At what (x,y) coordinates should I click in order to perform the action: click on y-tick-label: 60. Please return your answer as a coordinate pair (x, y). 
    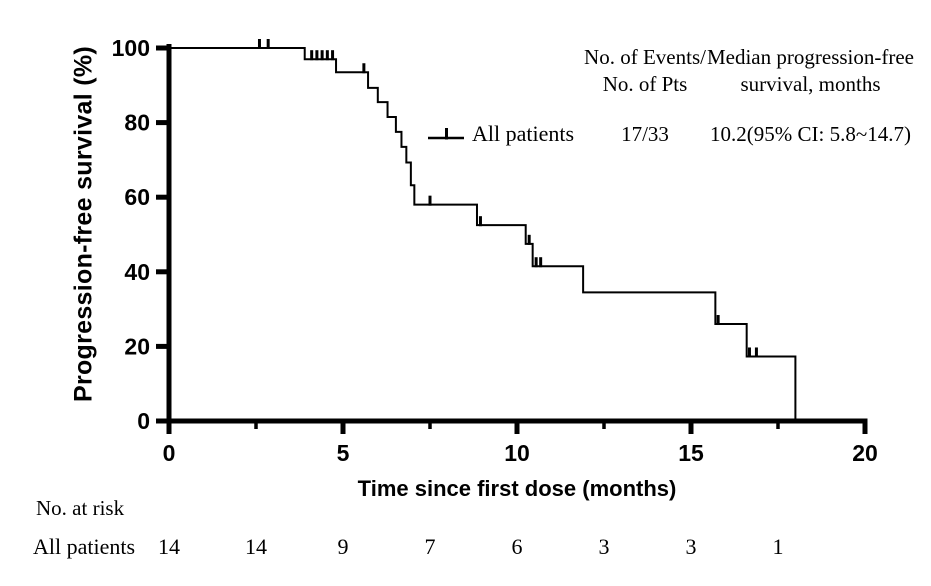
    Looking at the image, I should click on (137, 197).